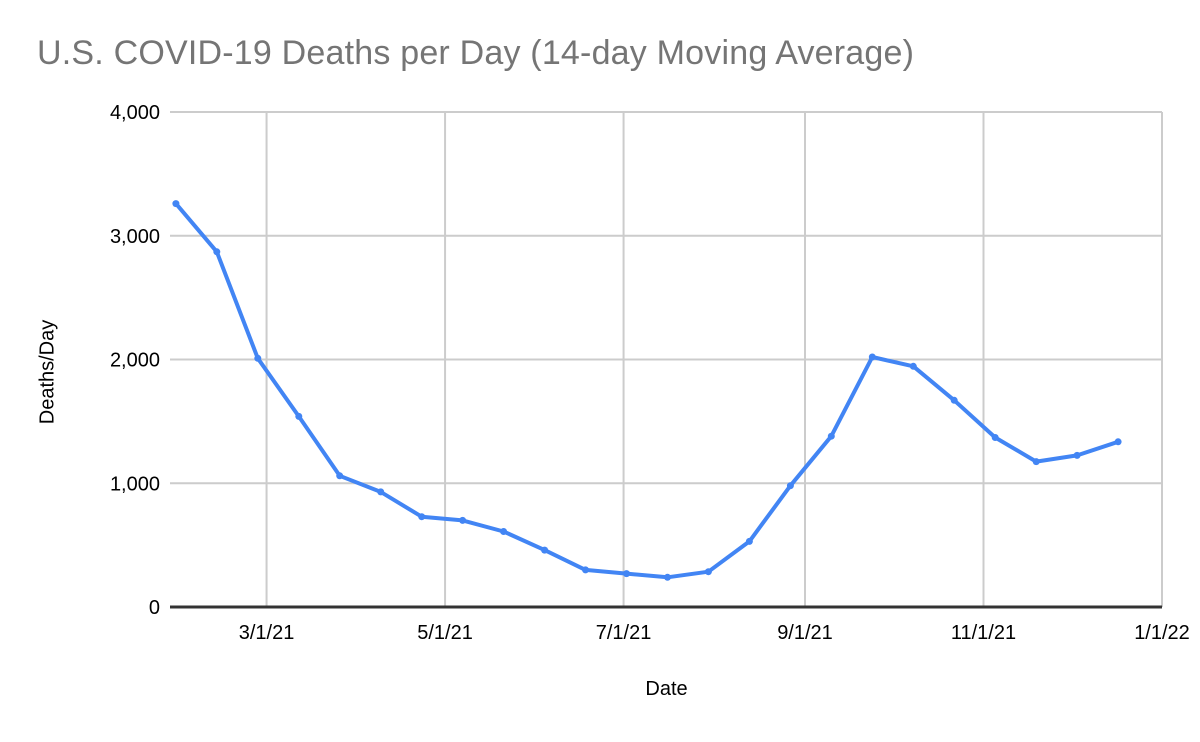 The width and height of the screenshot is (1200, 742). Describe the element at coordinates (1162, 633) in the screenshot. I see `x-tick-label: 1/1/22` at that location.